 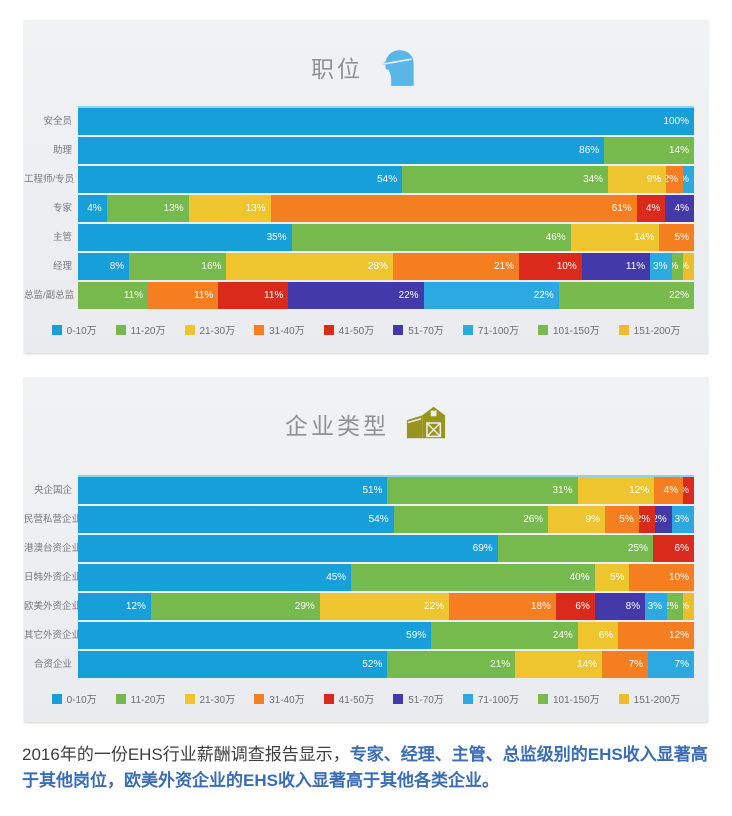 What do you see at coordinates (568, 329) in the screenshot?
I see `legend-item: 101-150万` at bounding box center [568, 329].